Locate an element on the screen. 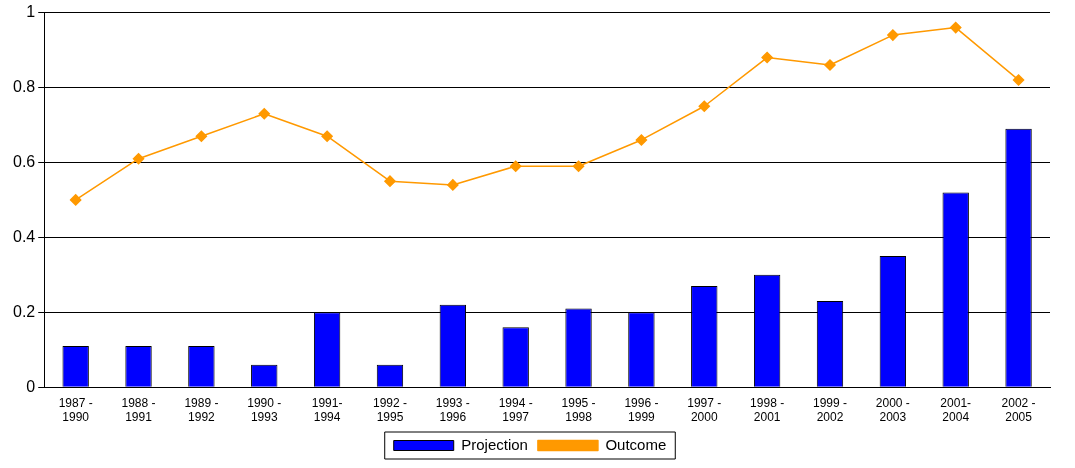 The height and width of the screenshot is (468, 1075). x-tick-label: 1988 - 1991 is located at coordinates (138, 410).